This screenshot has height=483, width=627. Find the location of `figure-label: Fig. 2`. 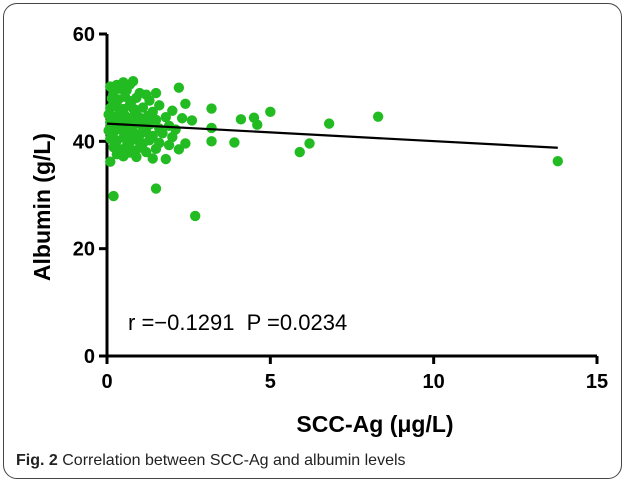

figure-label: Fig. 2 is located at coordinates (37, 460).